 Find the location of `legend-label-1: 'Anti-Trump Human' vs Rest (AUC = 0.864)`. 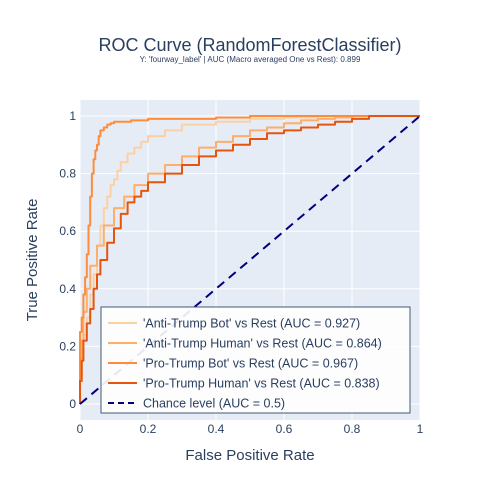

legend-label-1: 'Anti-Trump Human' vs Rest (AUC = 0.864) is located at coordinates (262, 344).